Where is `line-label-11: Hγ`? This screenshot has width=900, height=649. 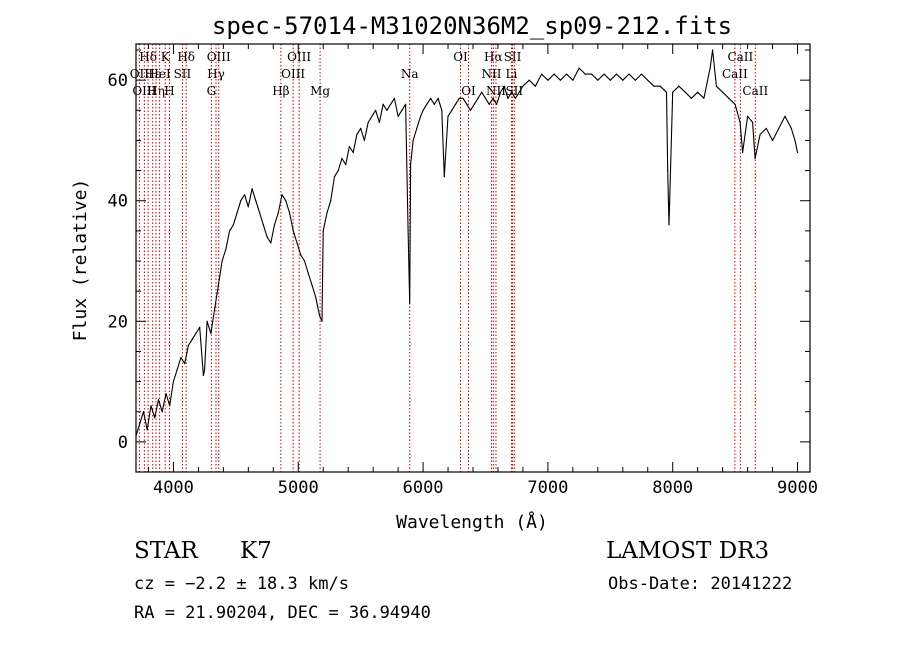
line-label-11: Hγ is located at coordinates (216, 74).